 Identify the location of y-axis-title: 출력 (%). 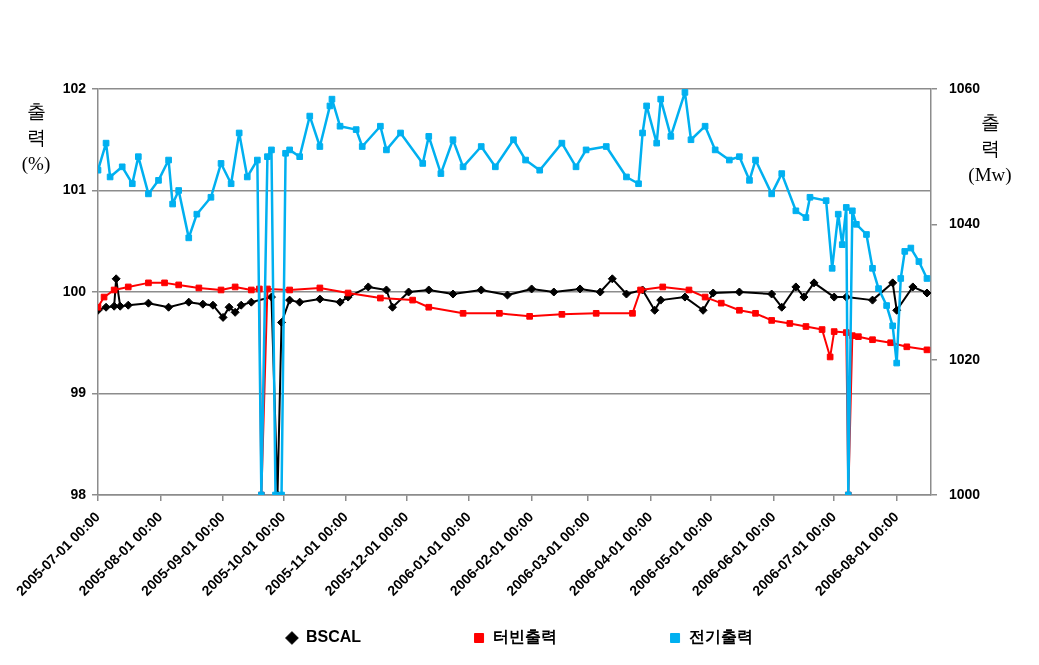
(36, 138).